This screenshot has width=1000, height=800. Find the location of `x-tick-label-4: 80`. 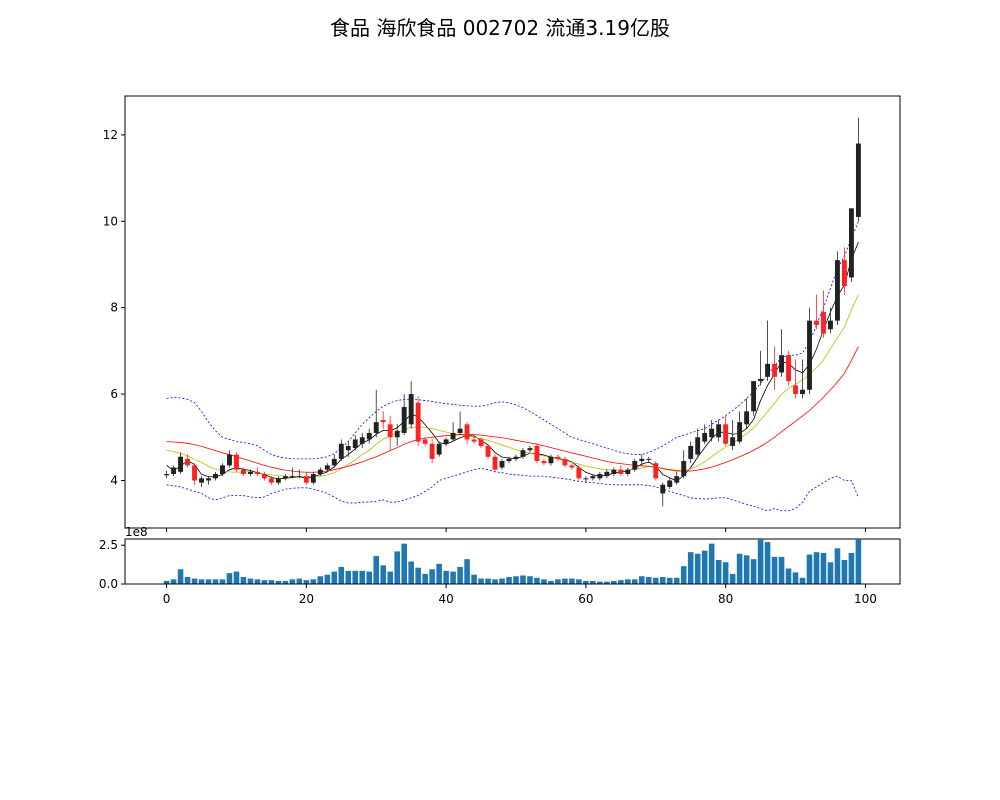

x-tick-label-4: 80 is located at coordinates (725, 599).